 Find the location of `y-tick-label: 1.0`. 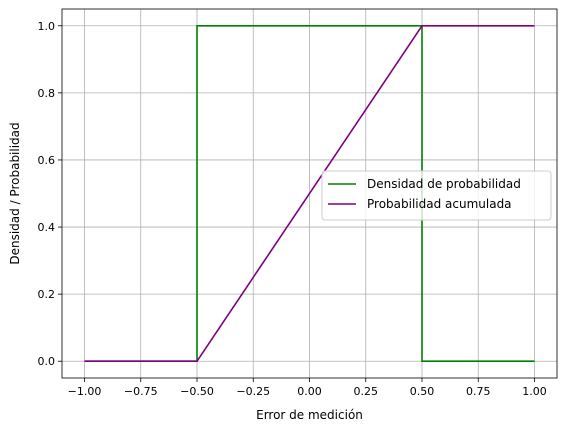

y-tick-label: 1.0 is located at coordinates (47, 26).